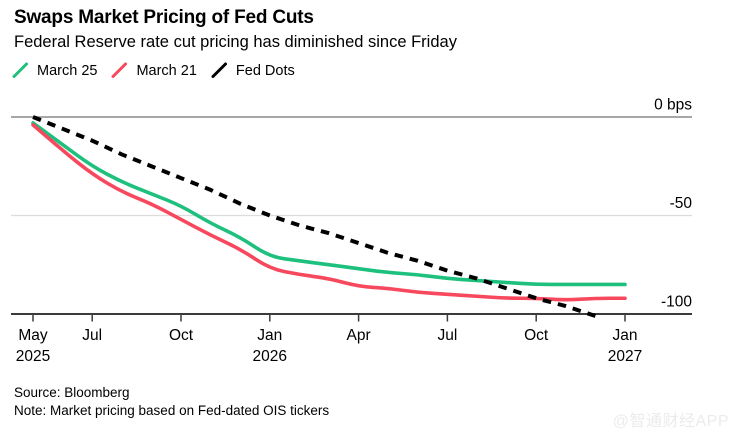  What do you see at coordinates (72, 392) in the screenshot?
I see `source-text: Source: Bloomberg` at bounding box center [72, 392].